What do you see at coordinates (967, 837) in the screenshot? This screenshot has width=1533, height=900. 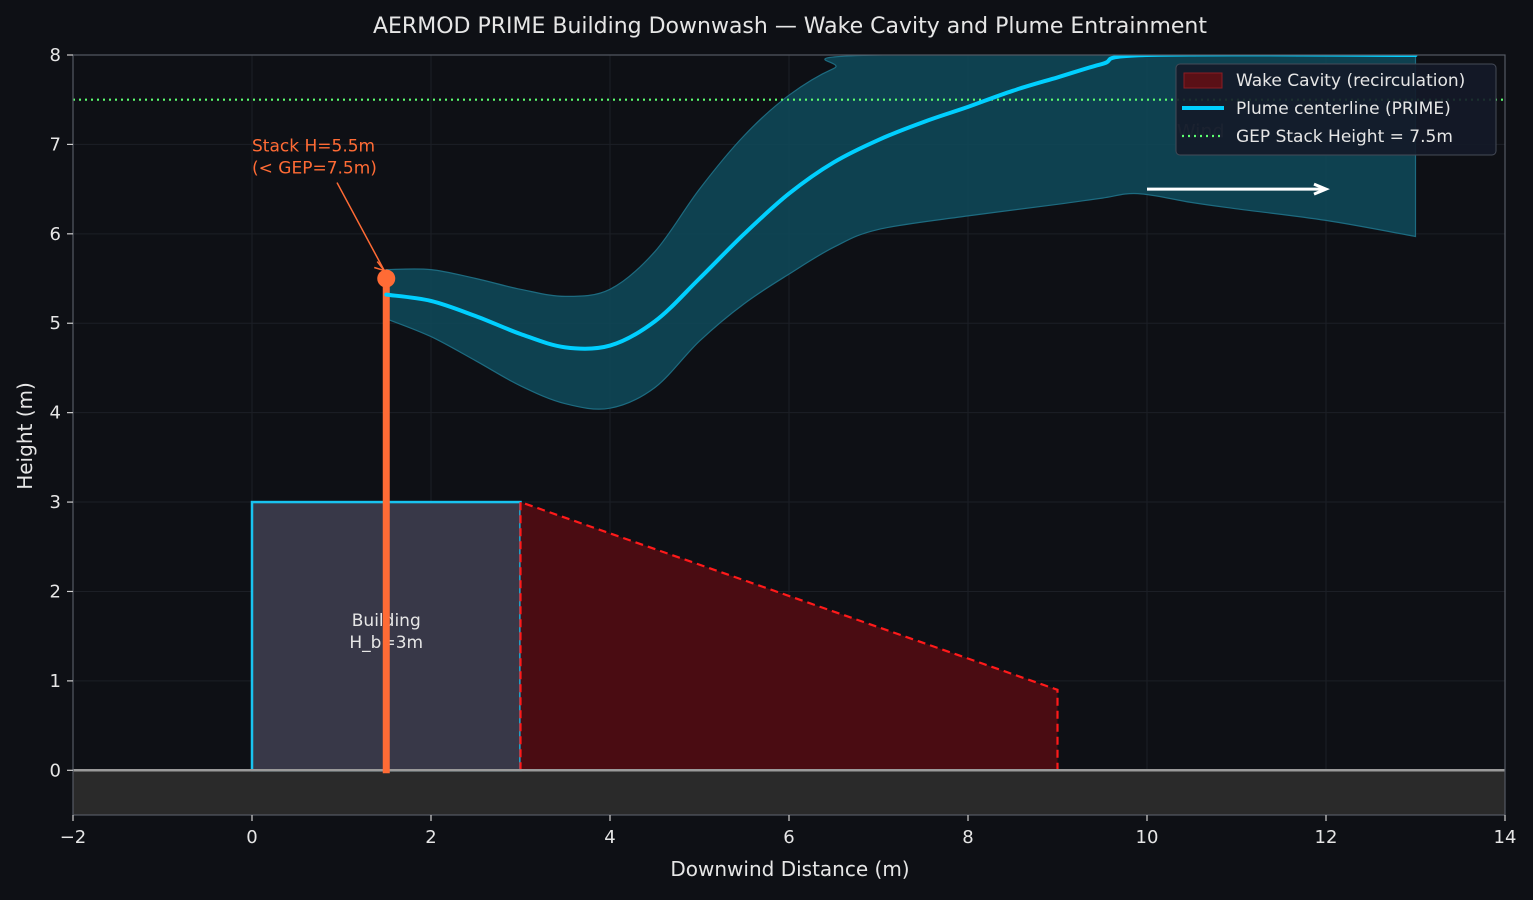 I see `x-tick-label-5: 8` at bounding box center [967, 837].